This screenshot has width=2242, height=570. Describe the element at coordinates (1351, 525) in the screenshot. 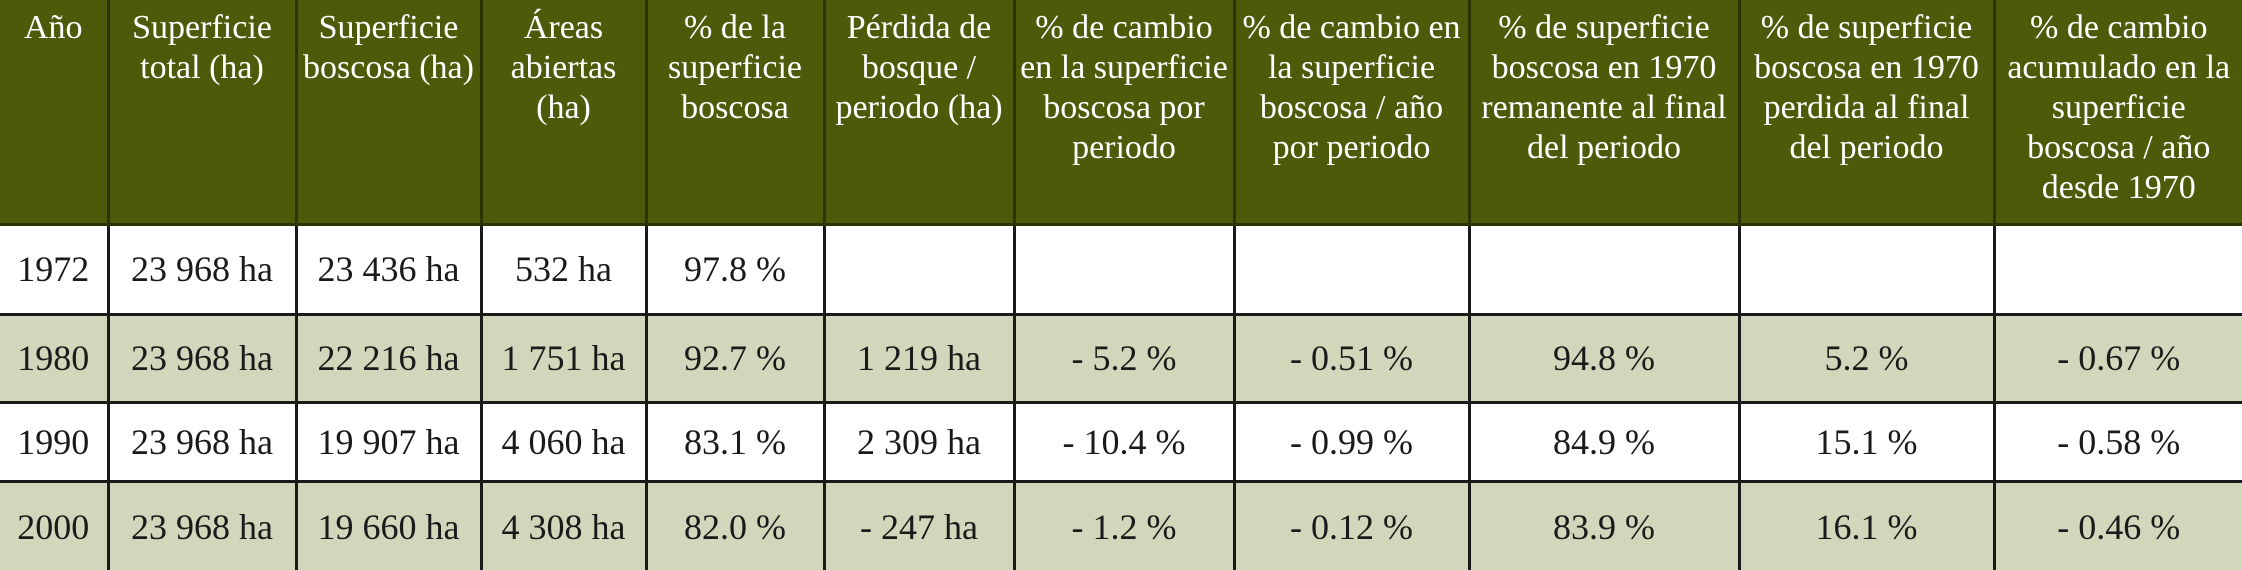

I see `table-cell: - 0.12 %` at that location.